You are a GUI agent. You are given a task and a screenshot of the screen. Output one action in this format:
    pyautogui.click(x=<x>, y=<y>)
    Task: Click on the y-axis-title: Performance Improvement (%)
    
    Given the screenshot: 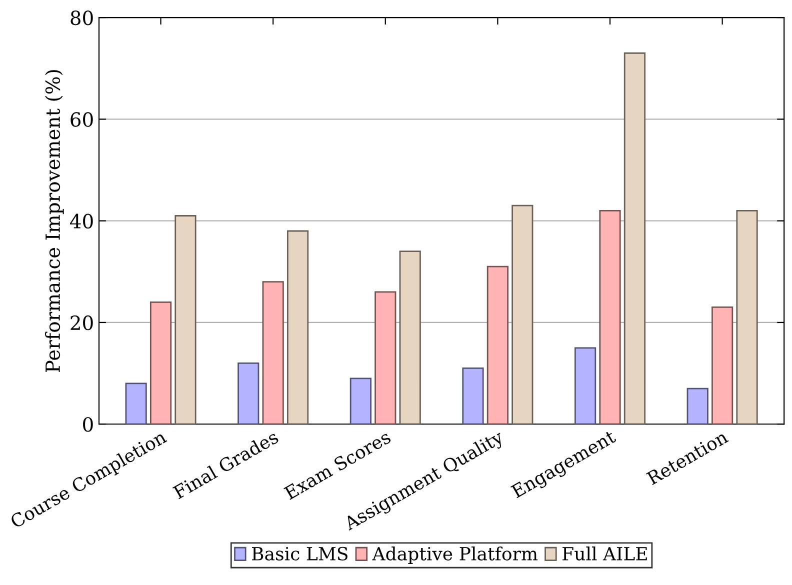 What is the action you would take?
    pyautogui.click(x=54, y=221)
    